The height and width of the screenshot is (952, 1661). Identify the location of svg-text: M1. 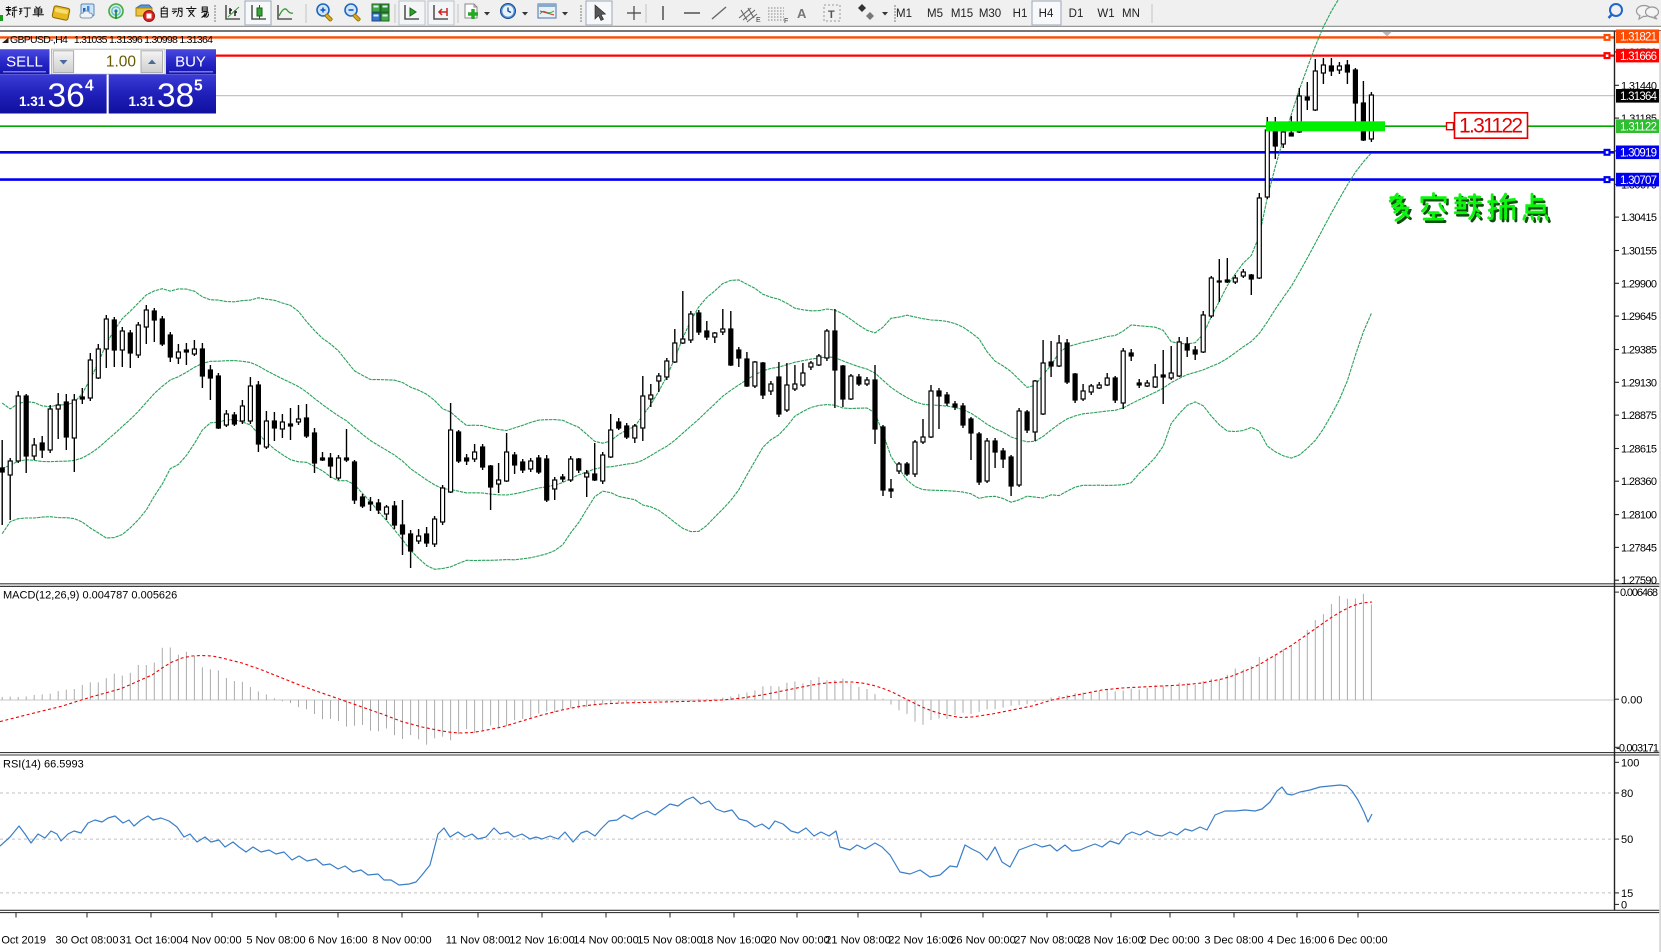
(904, 14).